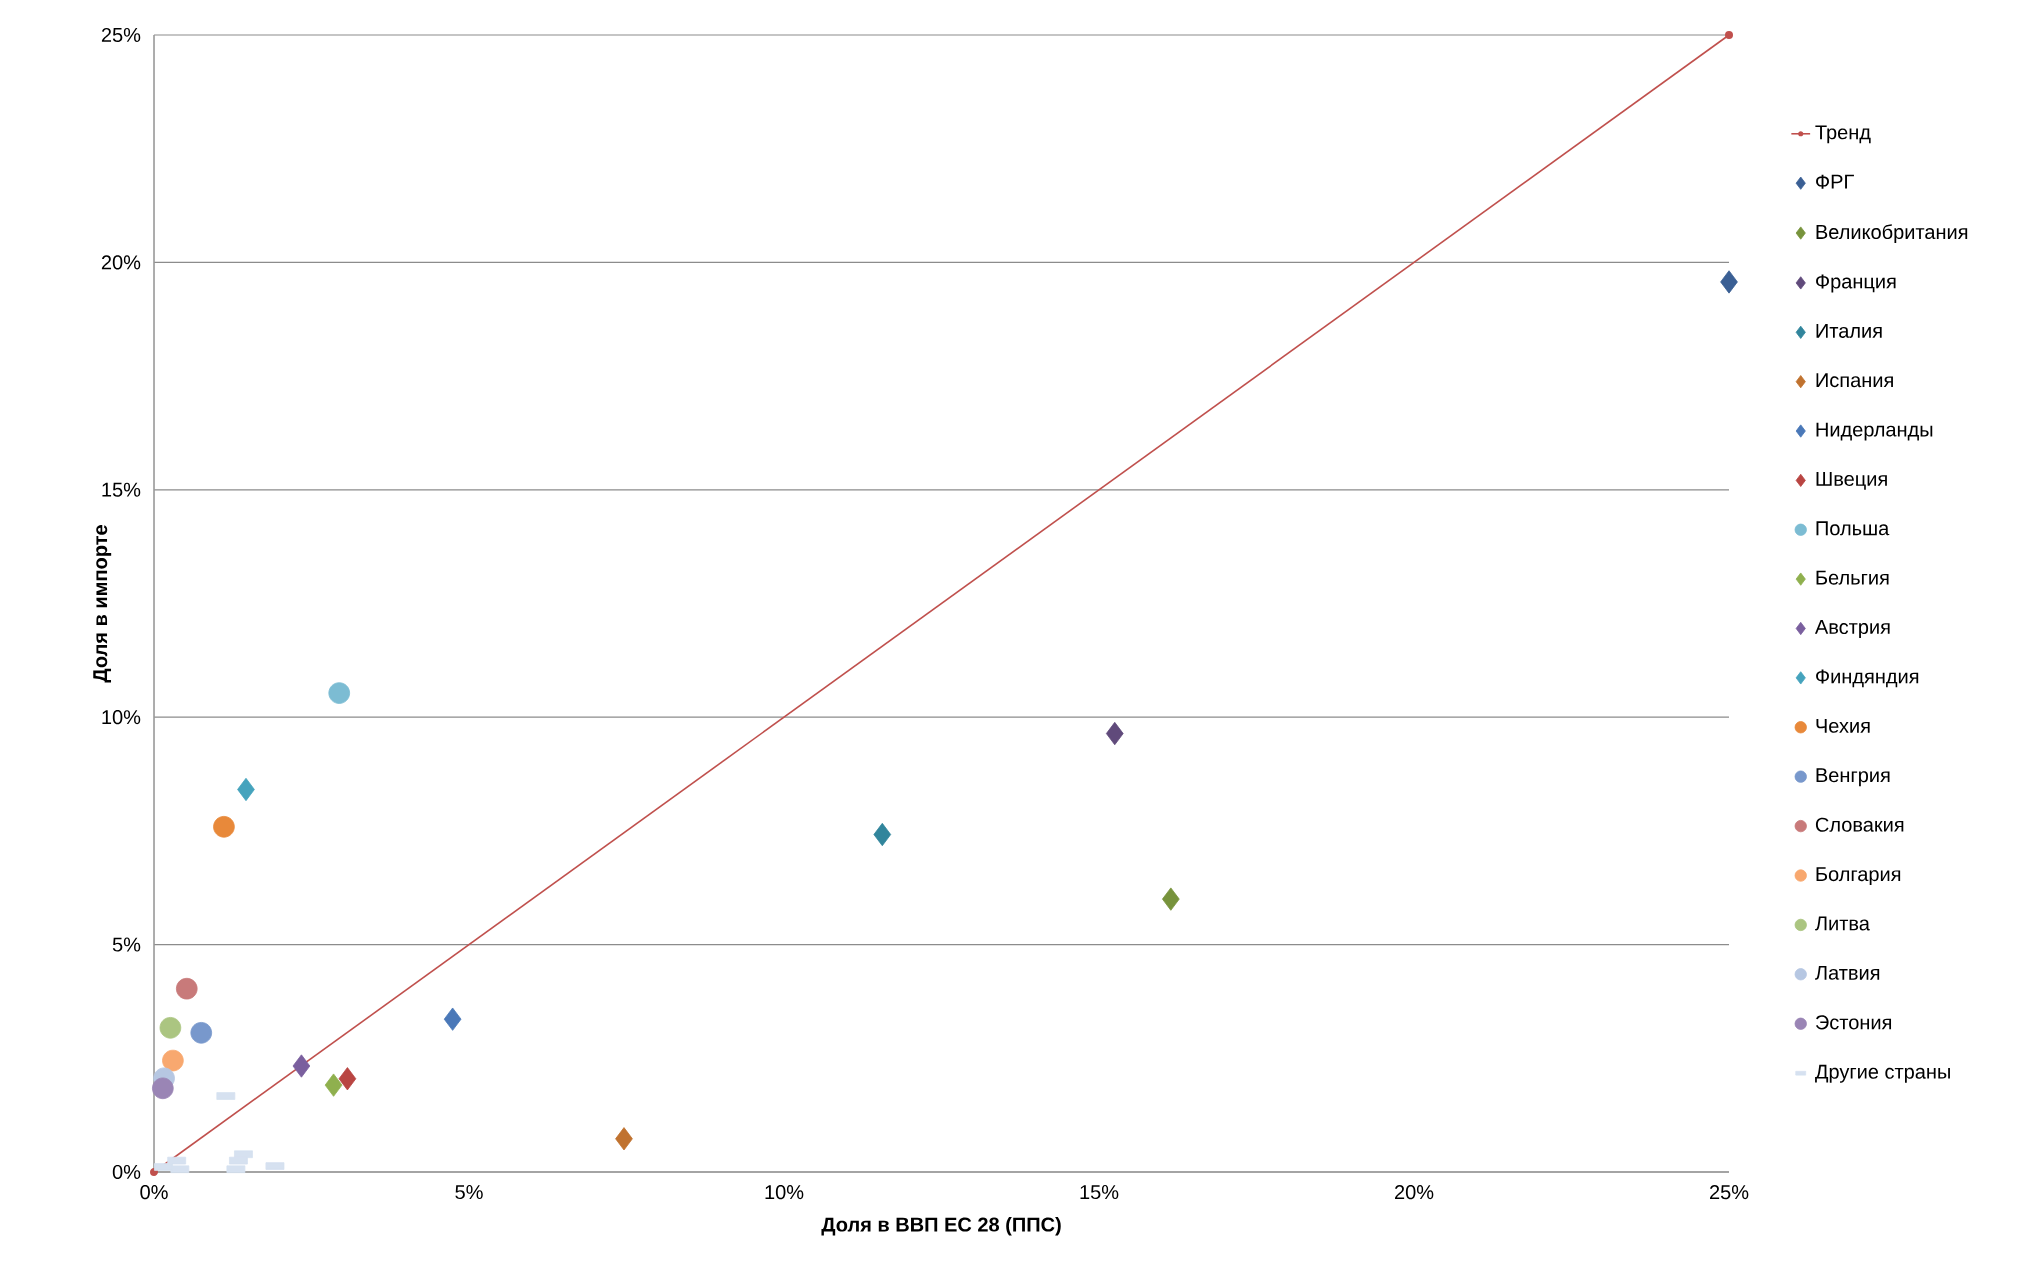  Describe the element at coordinates (1853, 528) in the screenshot. I see `legend-label: Польша` at that location.